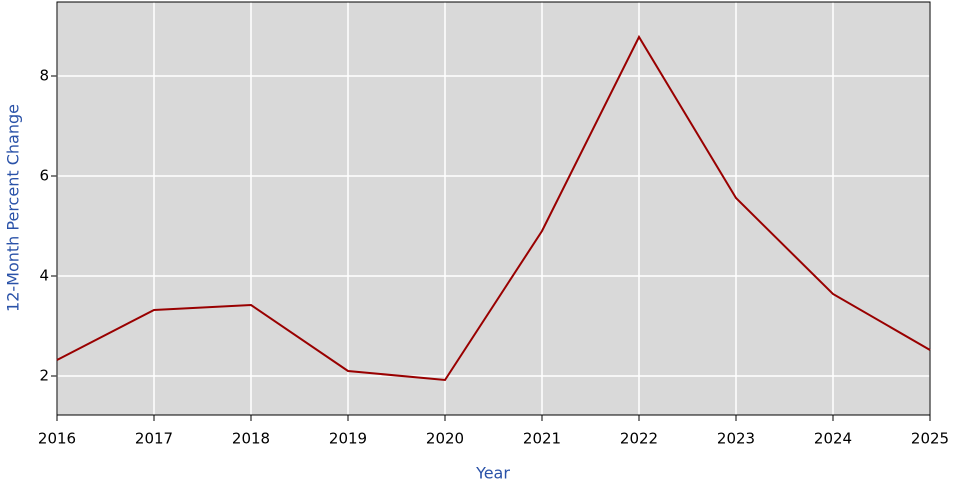 The width and height of the screenshot is (956, 486). Describe the element at coordinates (445, 439) in the screenshot. I see `x-tick-label: 2020` at that location.